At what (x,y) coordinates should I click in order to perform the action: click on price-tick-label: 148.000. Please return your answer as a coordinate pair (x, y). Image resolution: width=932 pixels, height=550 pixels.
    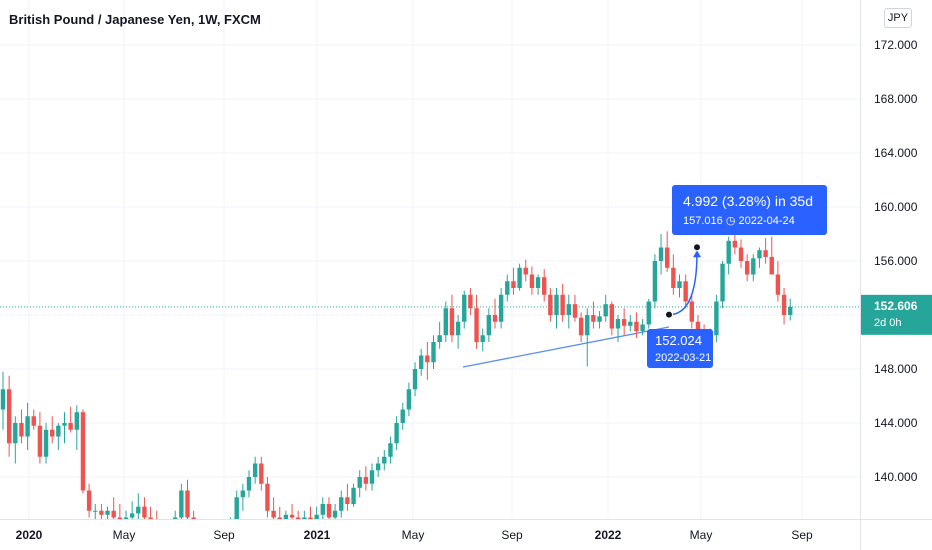
    Looking at the image, I should click on (896, 369).